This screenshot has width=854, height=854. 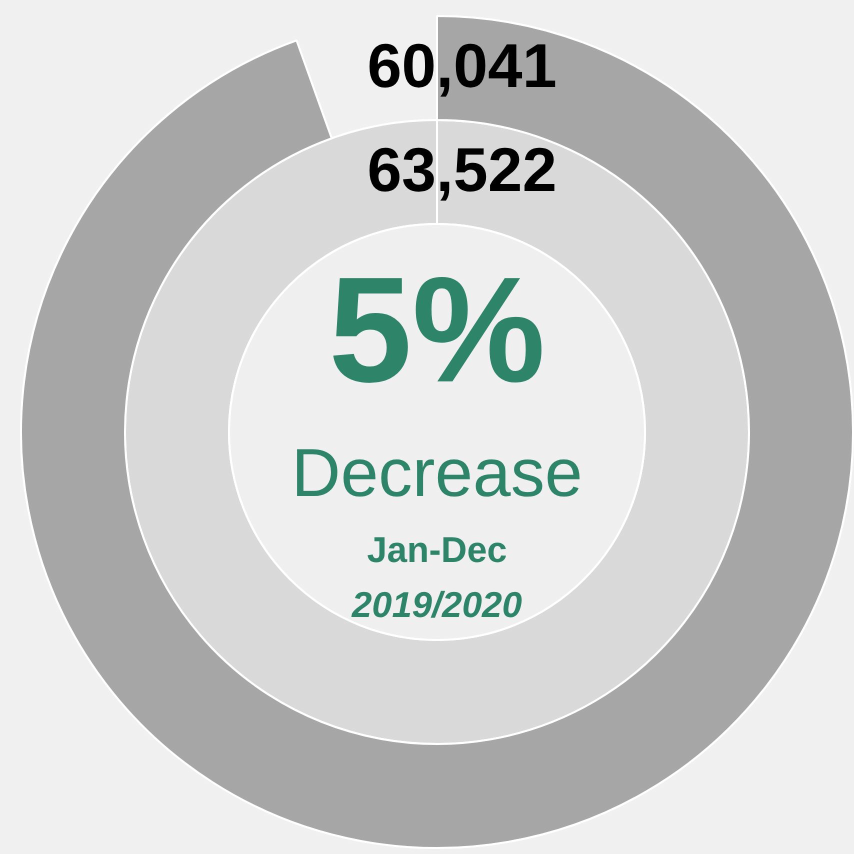 What do you see at coordinates (462, 67) in the screenshot?
I see `data-label: 60,041` at bounding box center [462, 67].